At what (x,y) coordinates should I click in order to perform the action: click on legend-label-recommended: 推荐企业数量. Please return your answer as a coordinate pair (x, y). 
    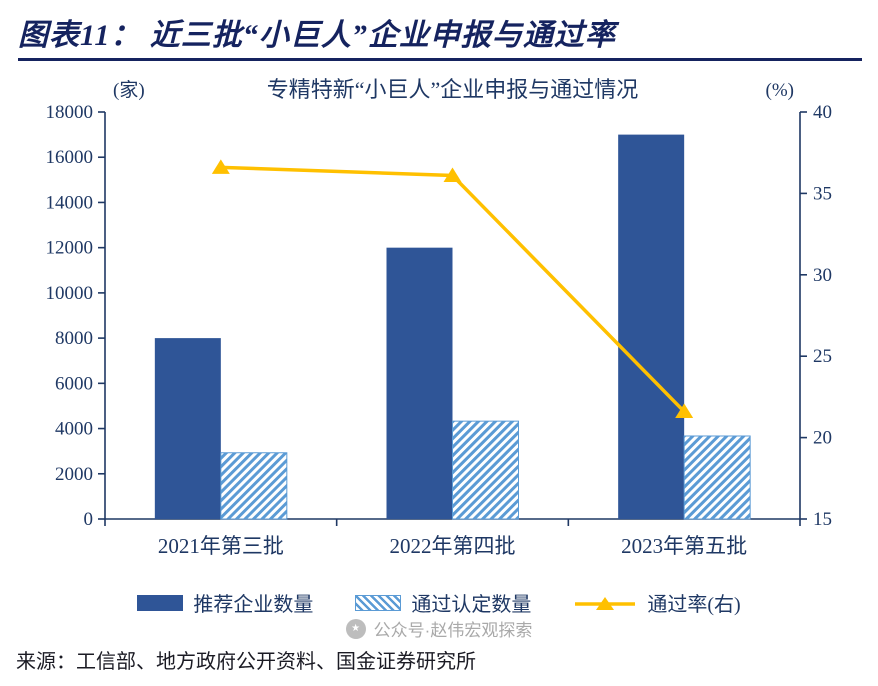
    Looking at the image, I should click on (253, 605).